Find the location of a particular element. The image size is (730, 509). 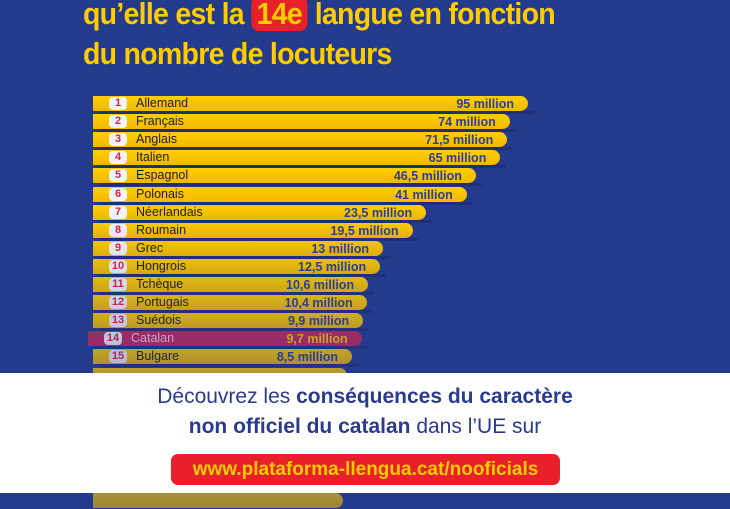

rank-badge: 12 is located at coordinates (118, 303).